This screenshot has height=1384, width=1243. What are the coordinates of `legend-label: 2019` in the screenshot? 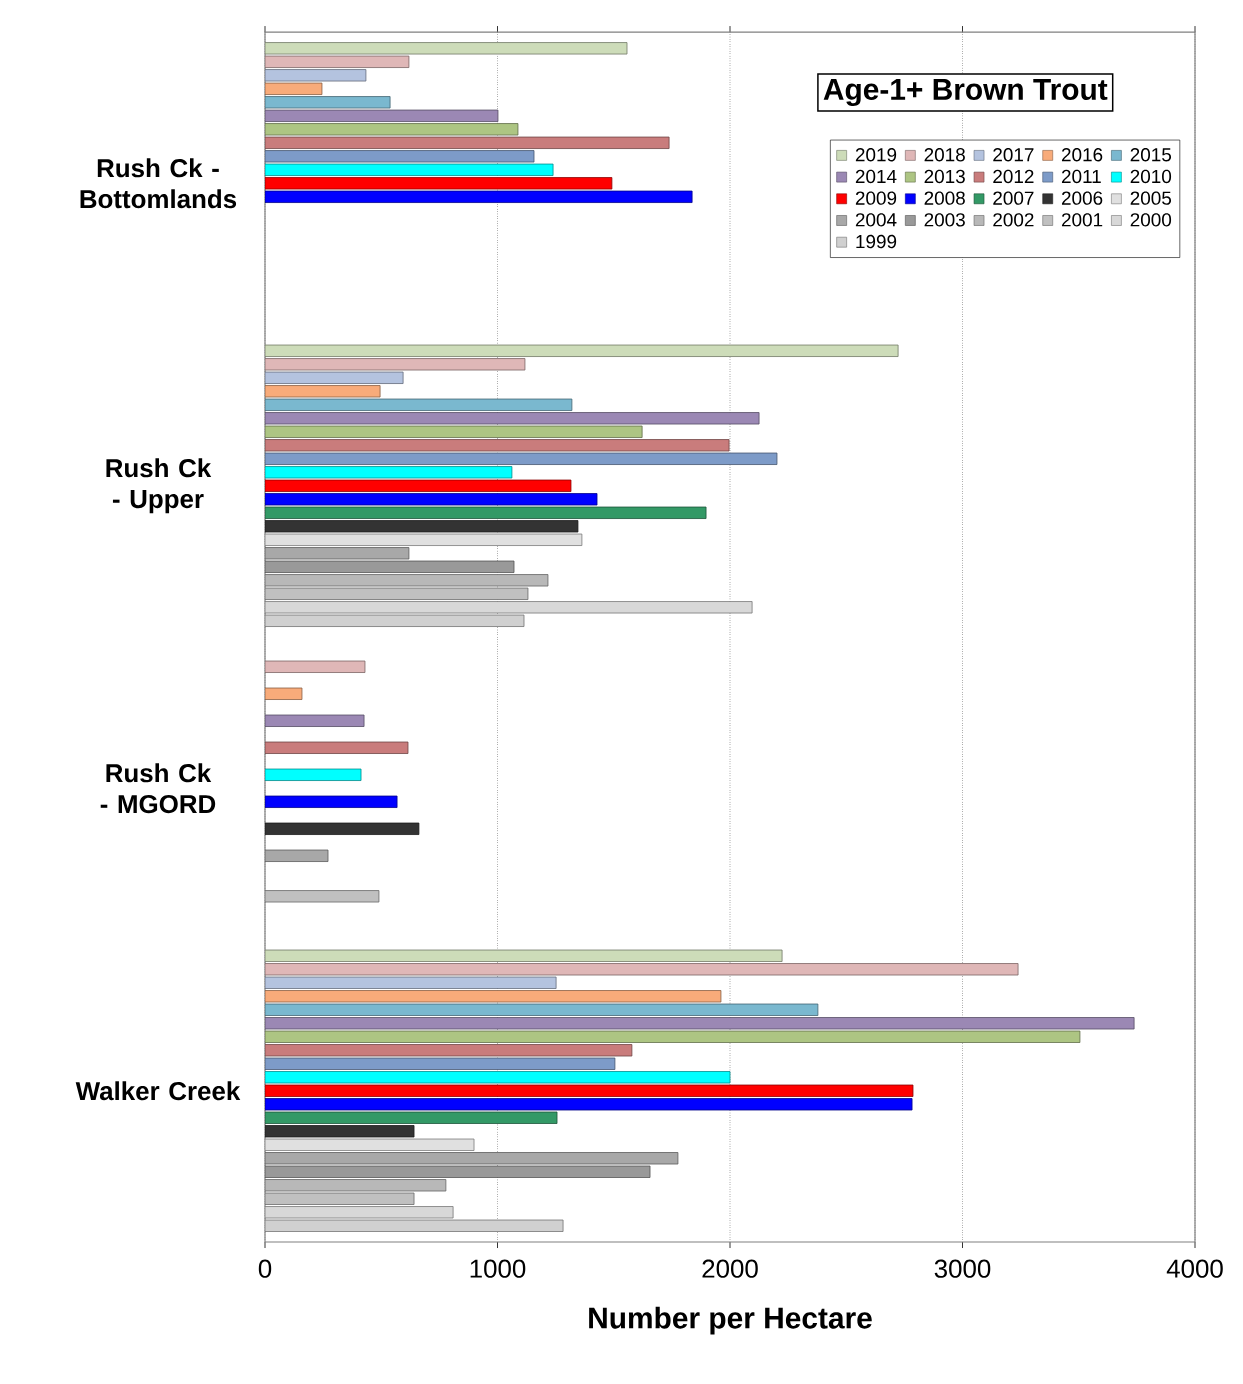 It's located at (876, 155).